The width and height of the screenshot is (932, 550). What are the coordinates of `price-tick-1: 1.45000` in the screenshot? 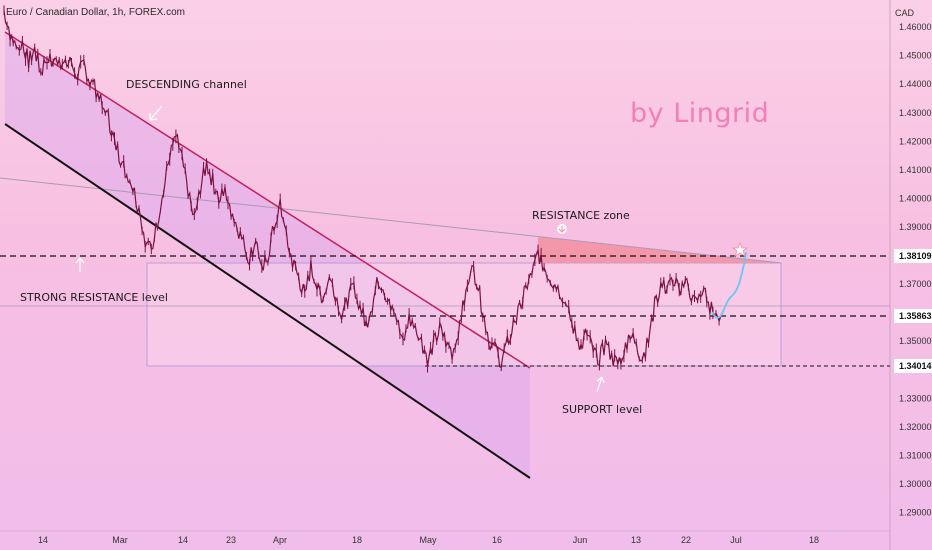 It's located at (915, 56).